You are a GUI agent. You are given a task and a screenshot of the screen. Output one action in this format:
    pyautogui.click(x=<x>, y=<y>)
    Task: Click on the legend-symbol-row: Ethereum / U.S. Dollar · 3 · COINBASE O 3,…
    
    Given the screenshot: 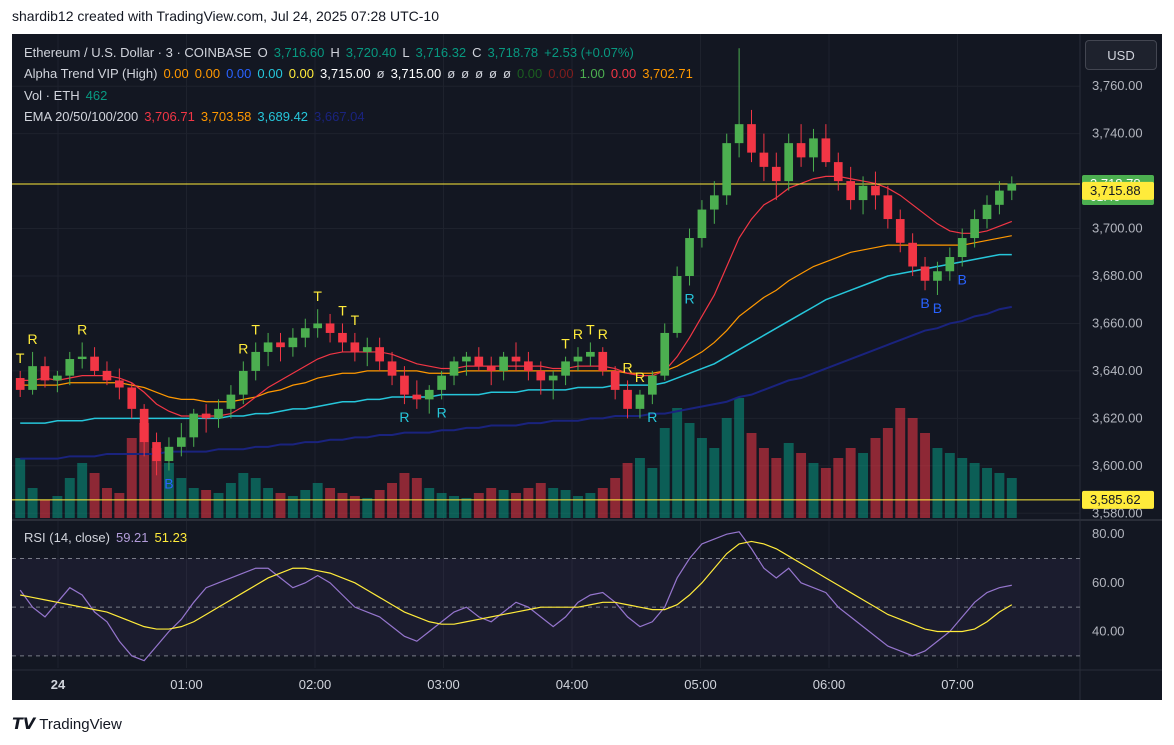 What is the action you would take?
    pyautogui.click(x=332, y=52)
    